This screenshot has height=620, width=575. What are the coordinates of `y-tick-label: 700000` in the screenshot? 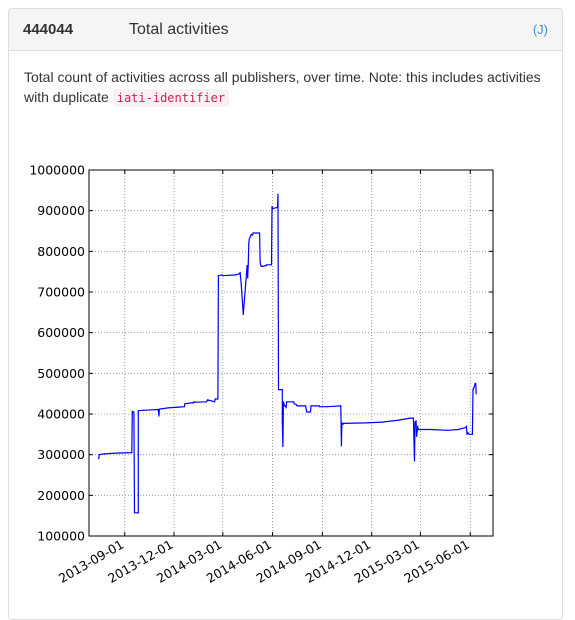 It's located at (61, 292).